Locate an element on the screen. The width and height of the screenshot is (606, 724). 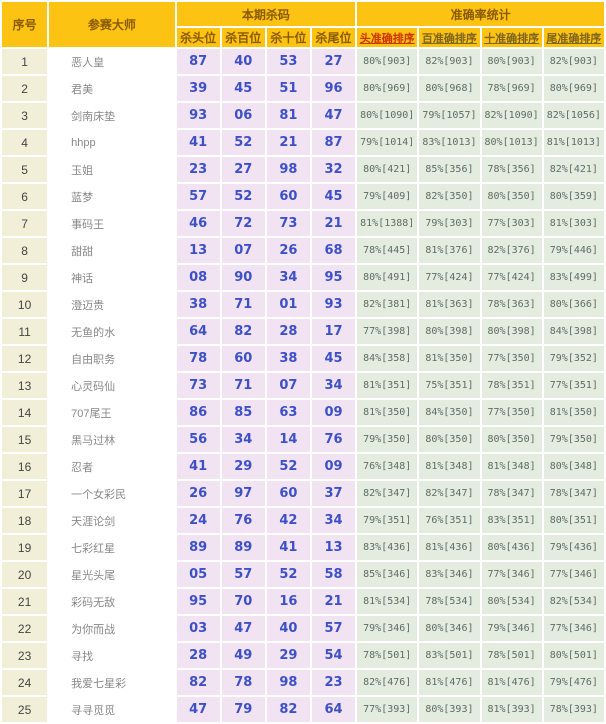
accuracy-cell: 80%[903] is located at coordinates (387, 61).